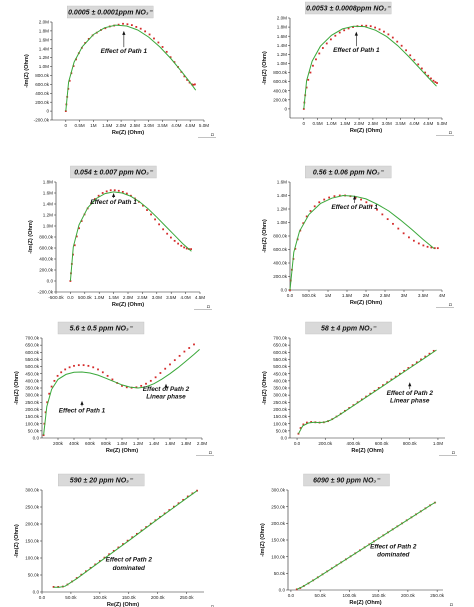 The width and height of the screenshot is (474, 607). Describe the element at coordinates (387, 123) in the screenshot. I see `x-tick-label: 3.0M` at that location.